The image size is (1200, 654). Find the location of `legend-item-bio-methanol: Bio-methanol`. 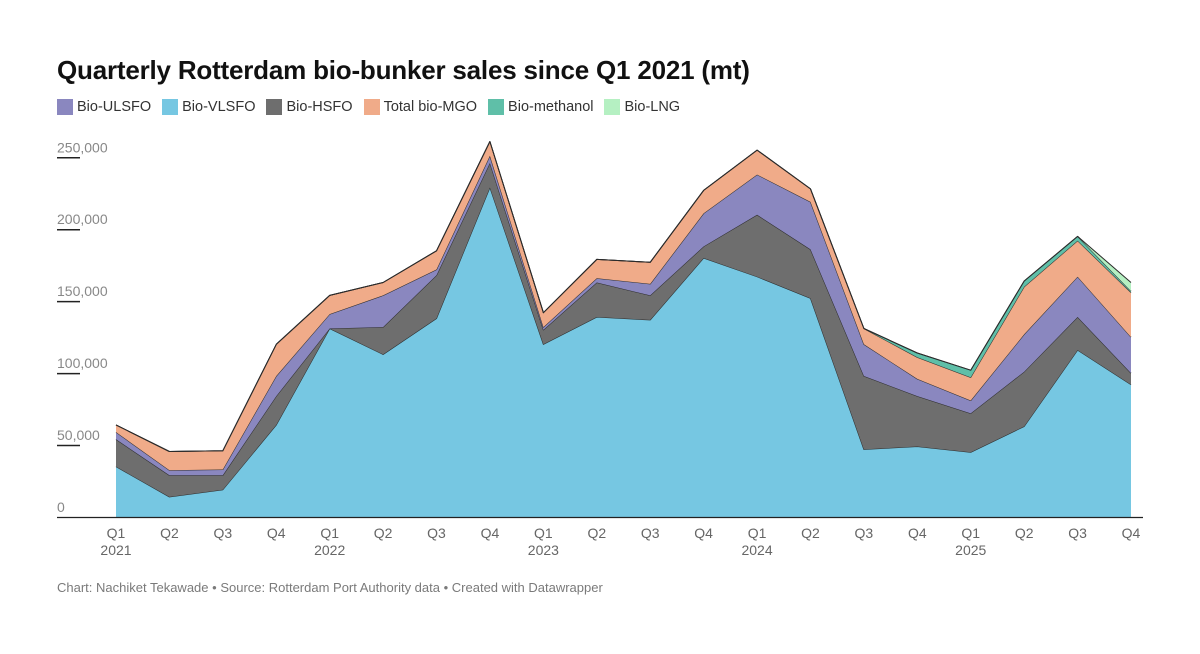

legend-item-bio-methanol: Bio-methanol is located at coordinates (540, 107).